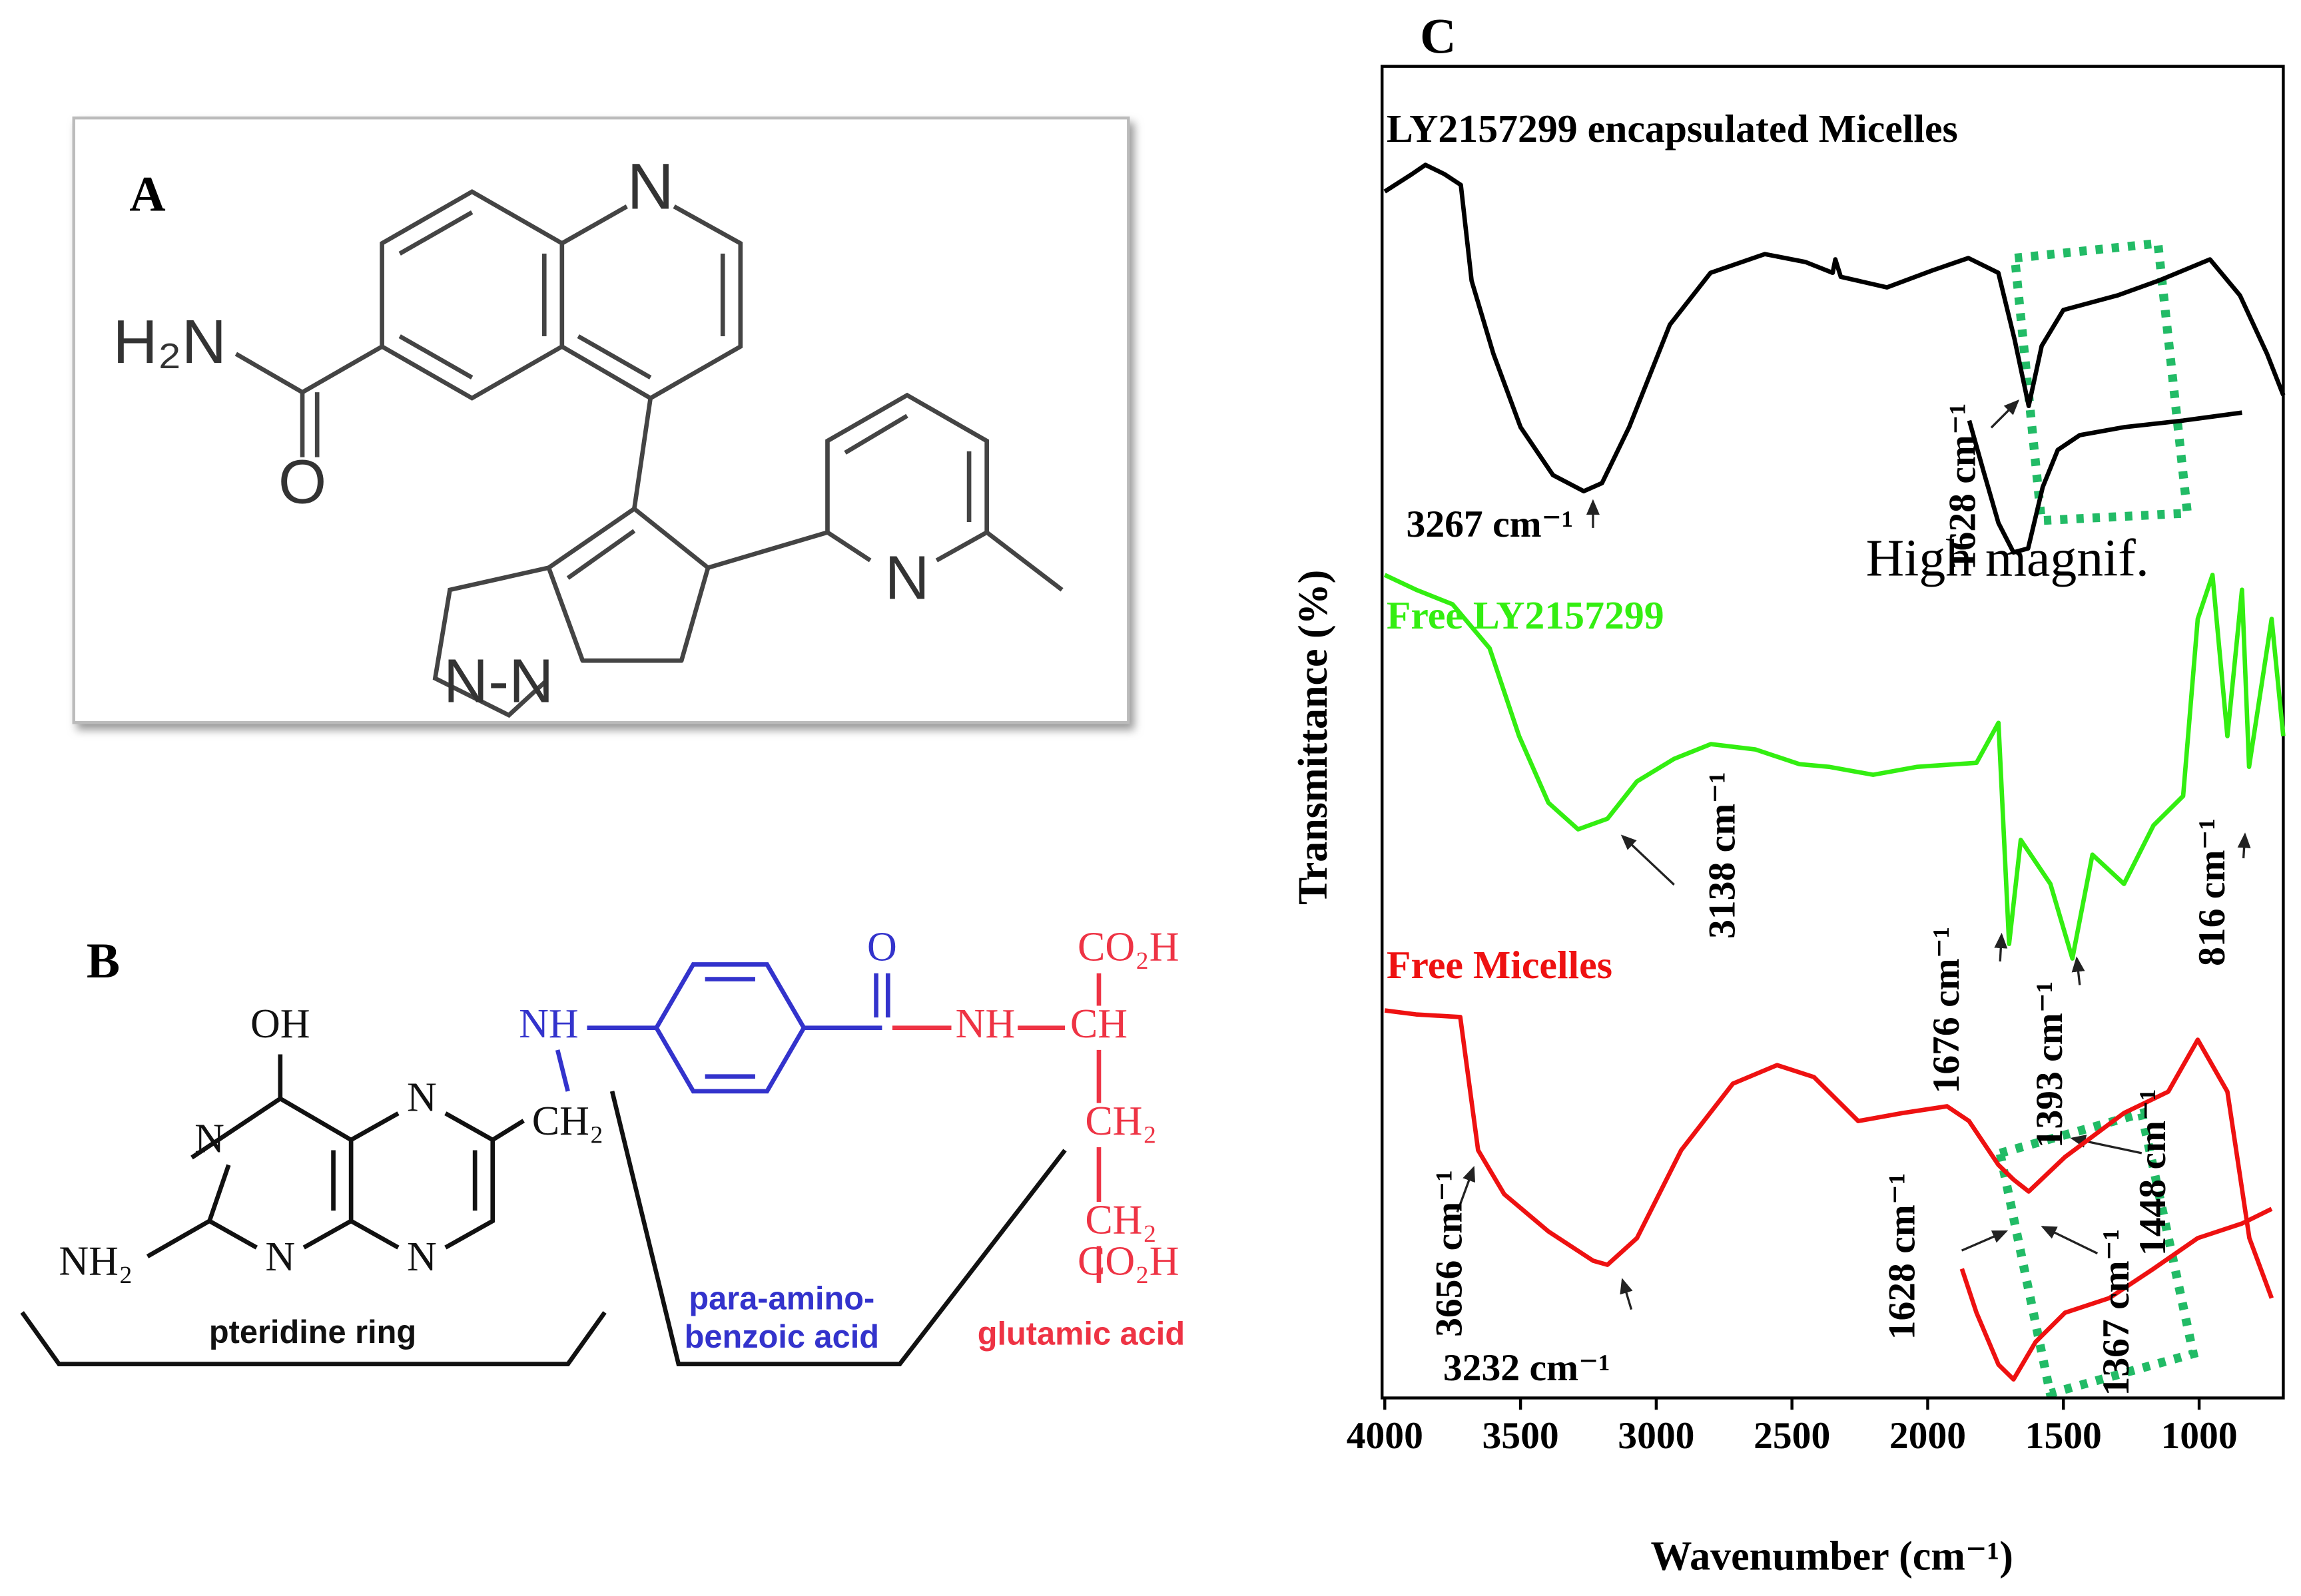 Image resolution: width=2301 pixels, height=1596 pixels. I want to click on x-tick-label: 1500, so click(2064, 1436).